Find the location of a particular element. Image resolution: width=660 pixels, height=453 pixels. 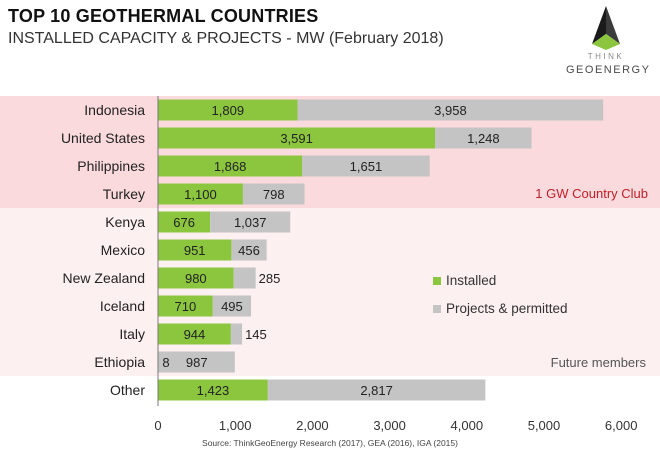

bar-installed-italy is located at coordinates (194, 334).